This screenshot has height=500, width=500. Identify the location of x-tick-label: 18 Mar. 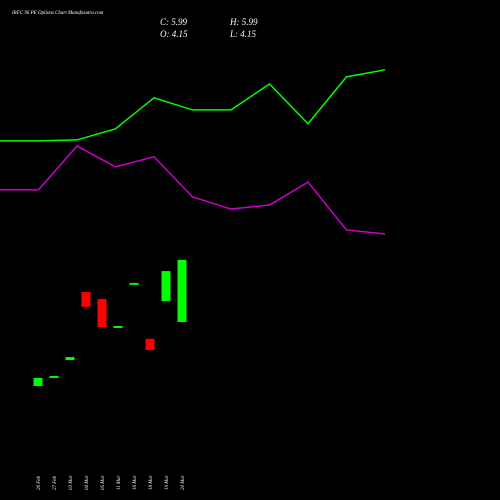
(151, 482).